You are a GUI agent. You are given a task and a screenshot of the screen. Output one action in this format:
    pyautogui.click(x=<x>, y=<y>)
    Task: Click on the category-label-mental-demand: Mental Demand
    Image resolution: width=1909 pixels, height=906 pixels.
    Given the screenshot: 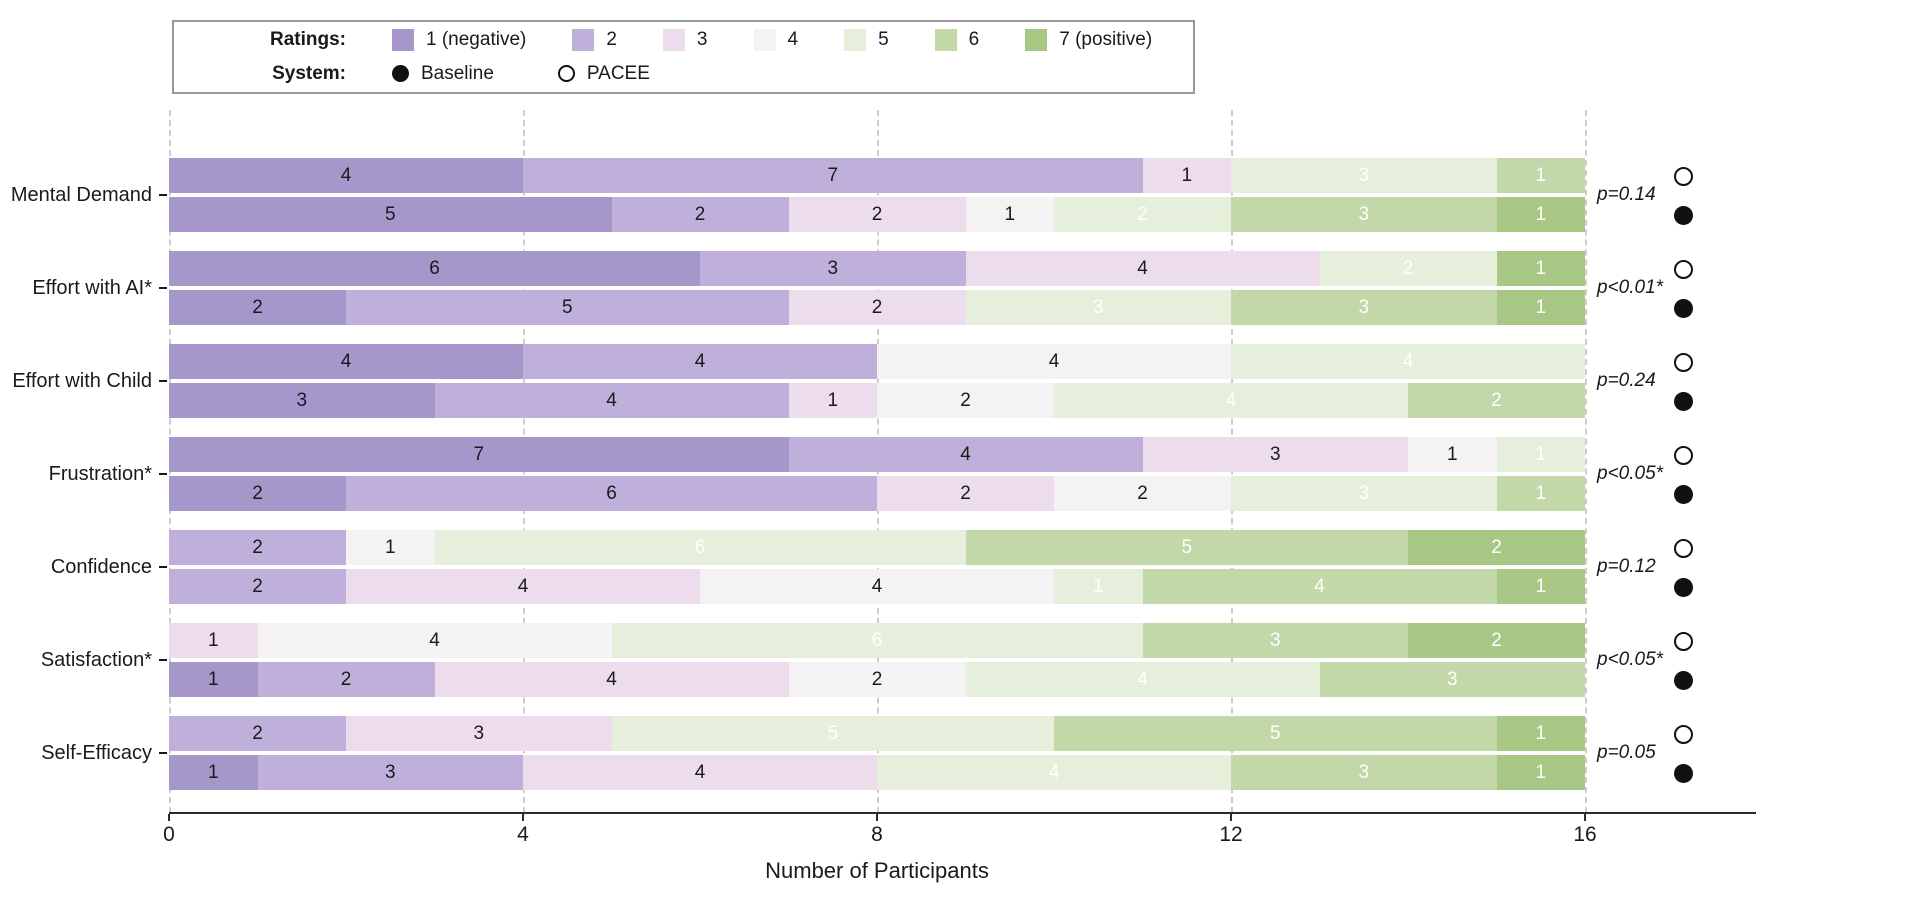 What is the action you would take?
    pyautogui.click(x=81, y=195)
    